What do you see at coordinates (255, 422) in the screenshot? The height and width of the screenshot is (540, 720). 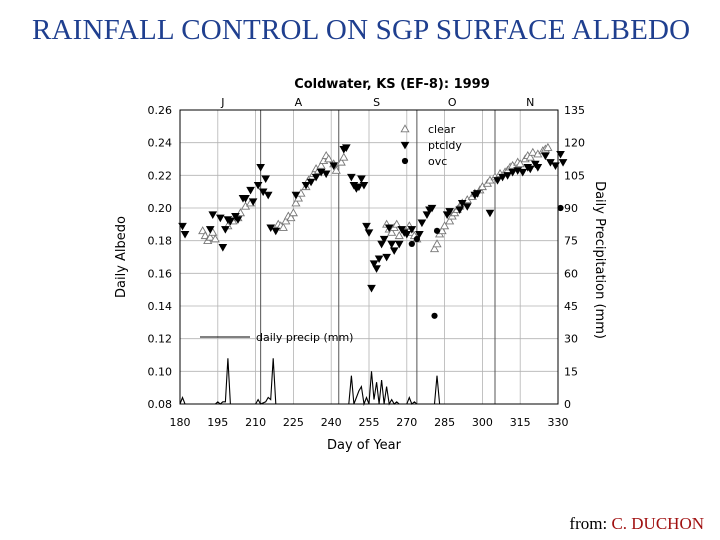 I see `x-tick-label: 210` at bounding box center [255, 422].